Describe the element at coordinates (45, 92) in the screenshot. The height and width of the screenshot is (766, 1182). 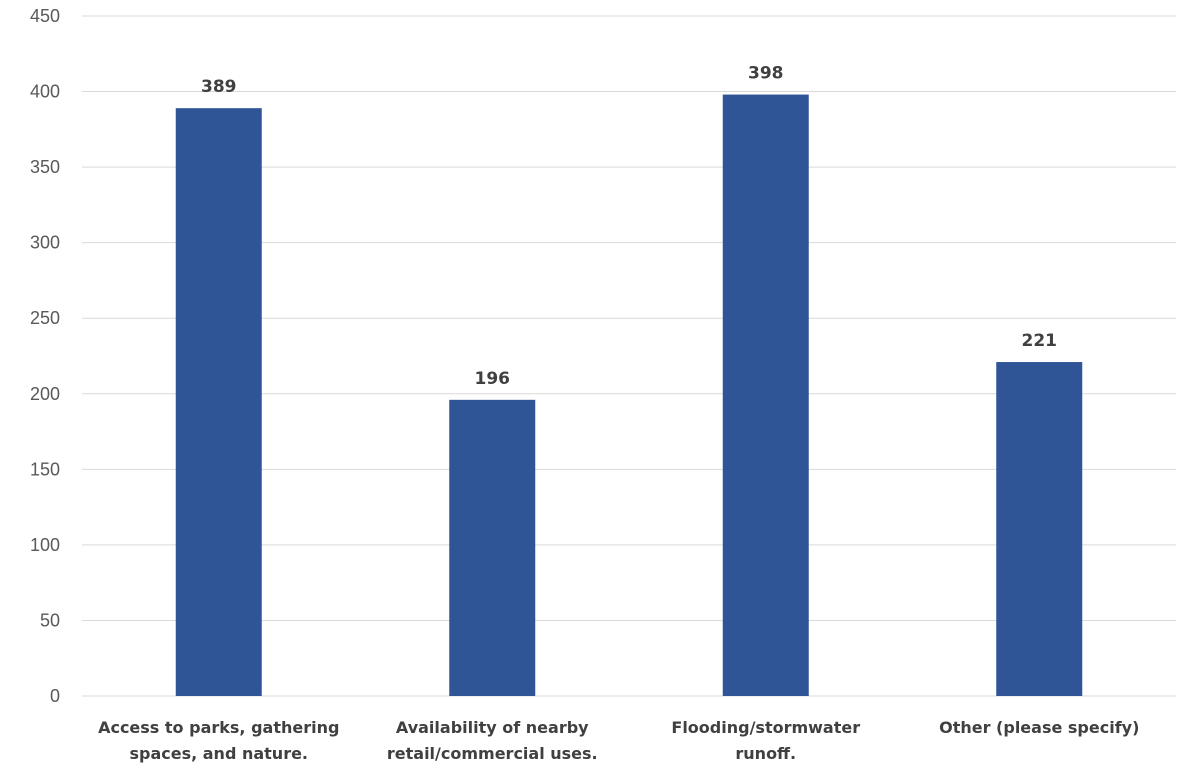
I see `y-tick-label: 400` at that location.